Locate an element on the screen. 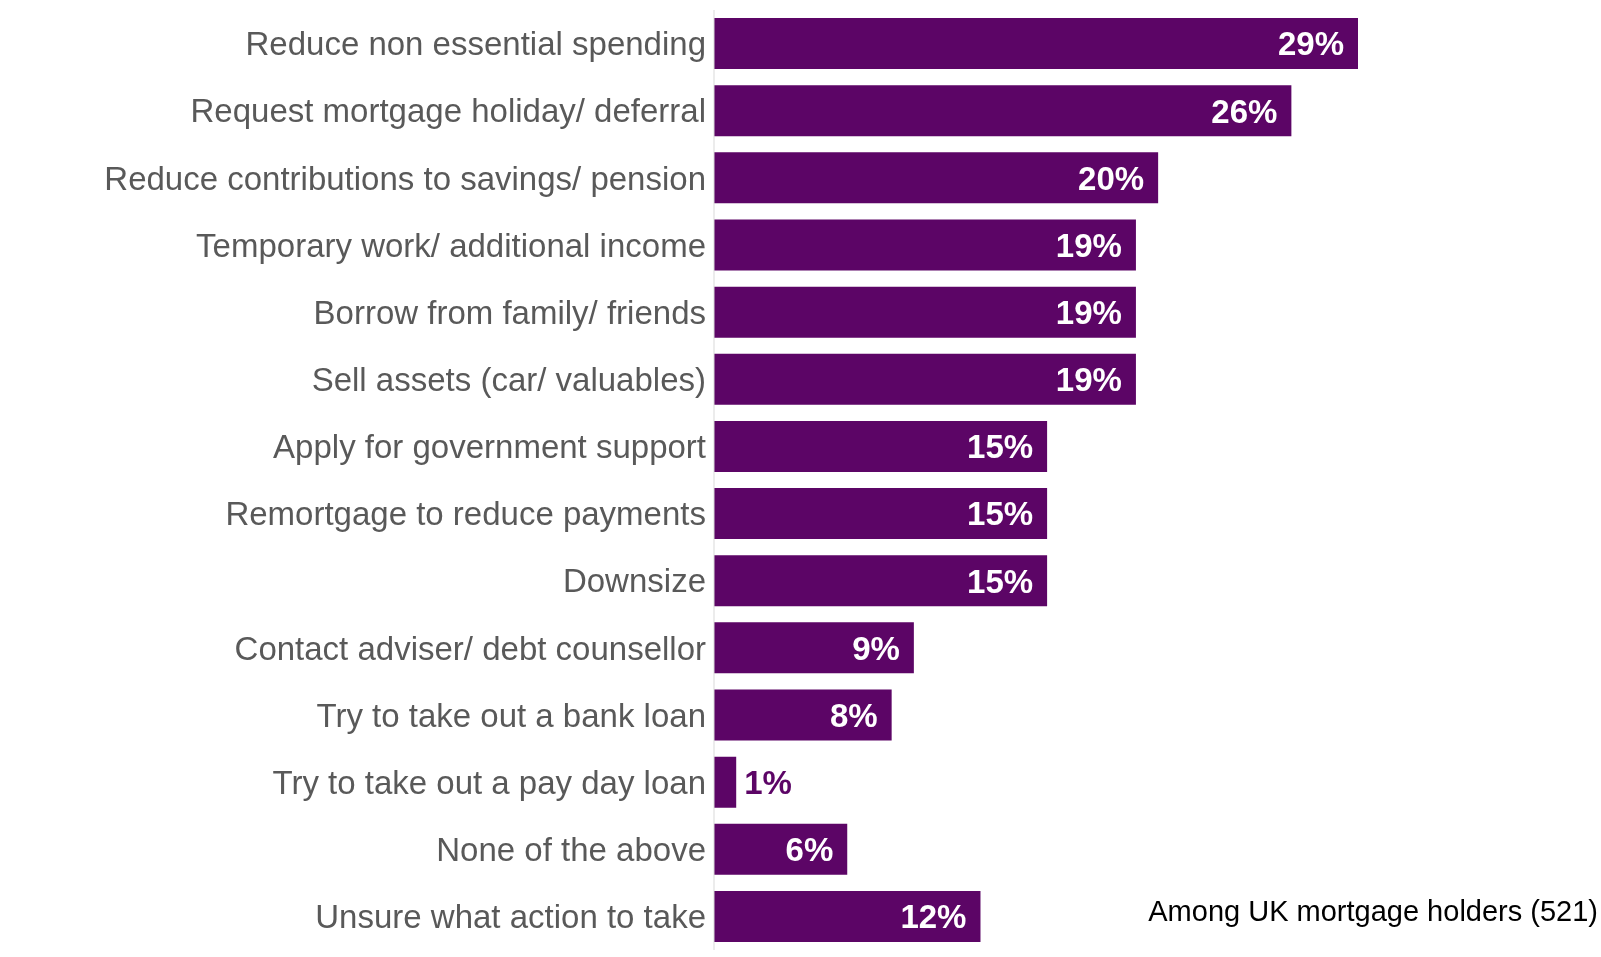  data-label: 20% is located at coordinates (1111, 178).